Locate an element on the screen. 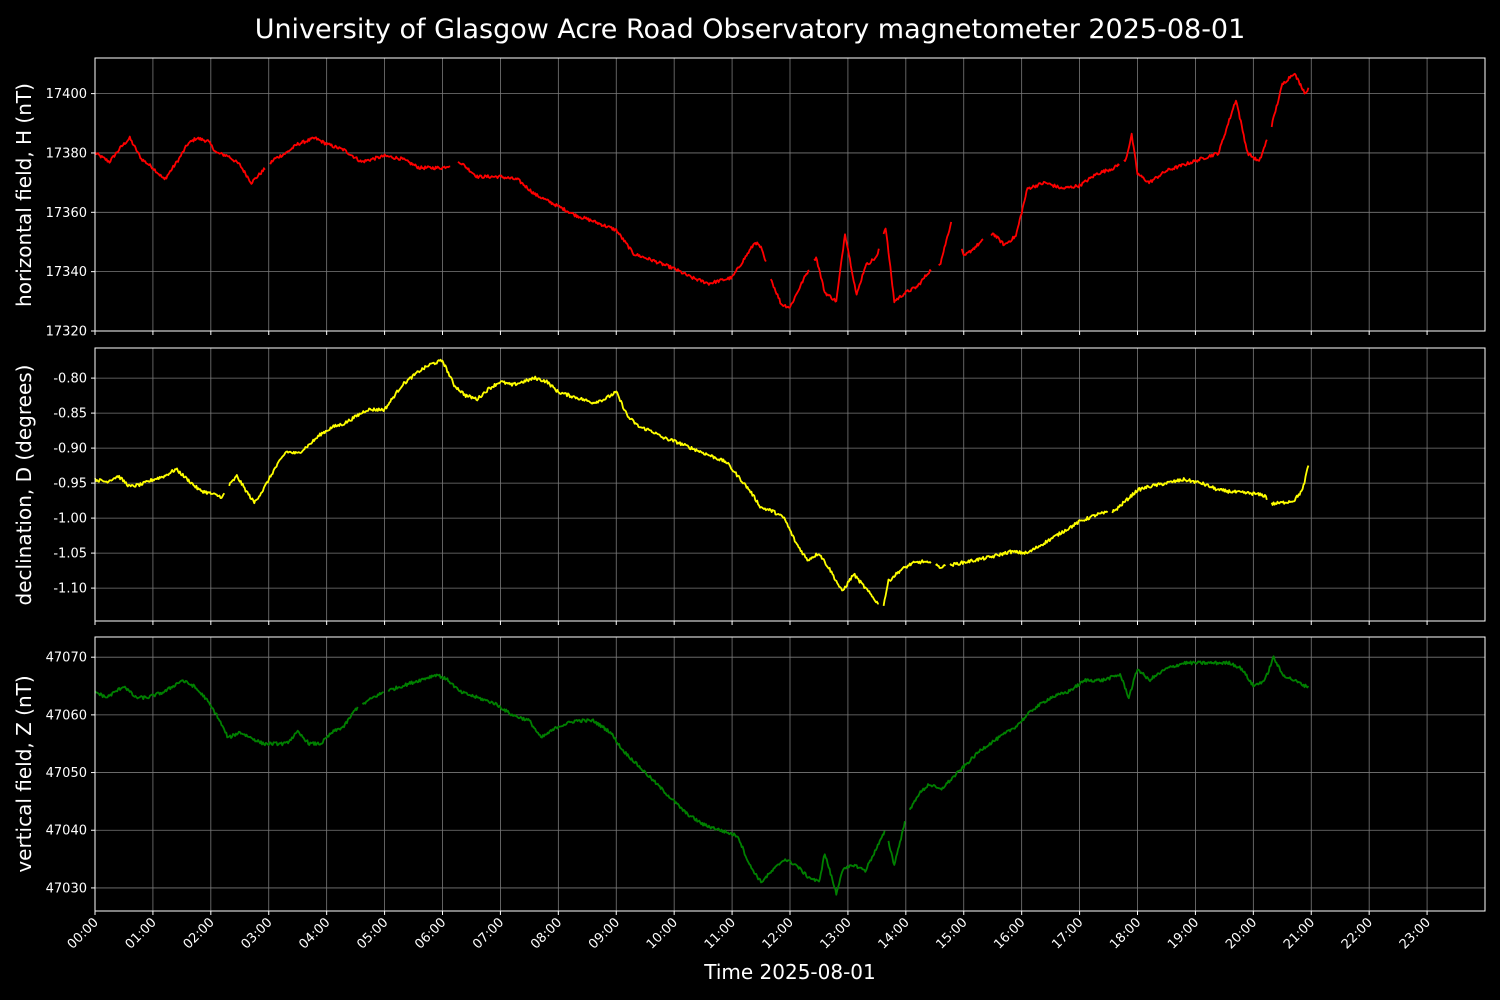 This screenshot has width=1500, height=1000. x-tick-label: 16:00 is located at coordinates (1009, 933).